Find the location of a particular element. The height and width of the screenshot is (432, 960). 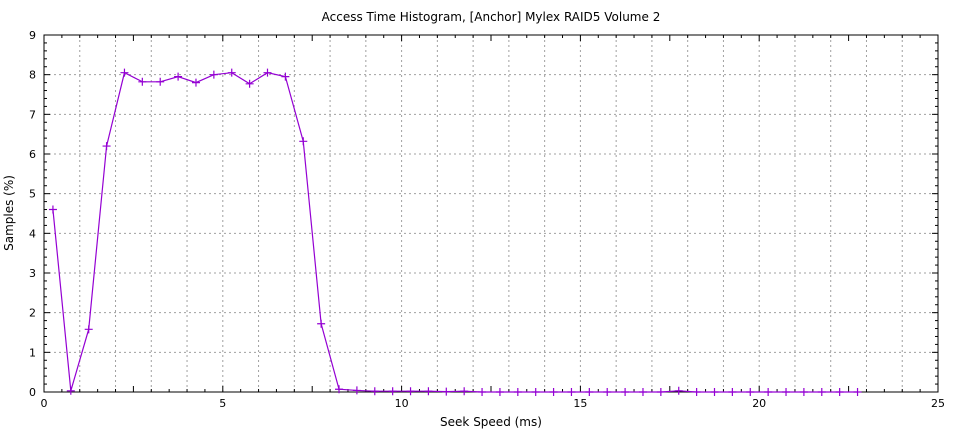

x-tick-label: 25 is located at coordinates (938, 403).